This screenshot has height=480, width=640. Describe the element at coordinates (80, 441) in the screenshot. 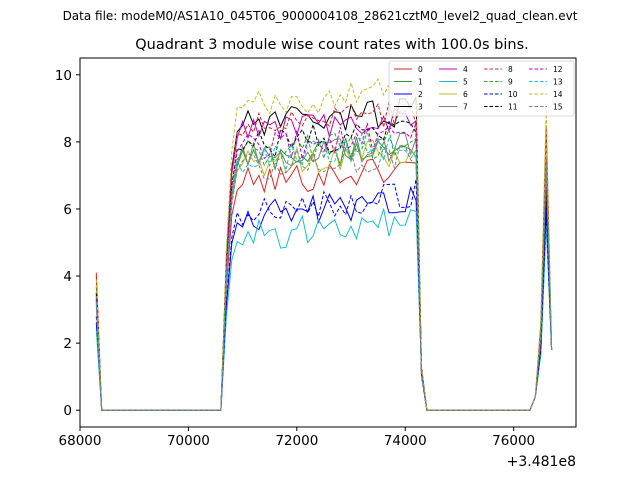

I see `x-tick-label: 68000` at that location.